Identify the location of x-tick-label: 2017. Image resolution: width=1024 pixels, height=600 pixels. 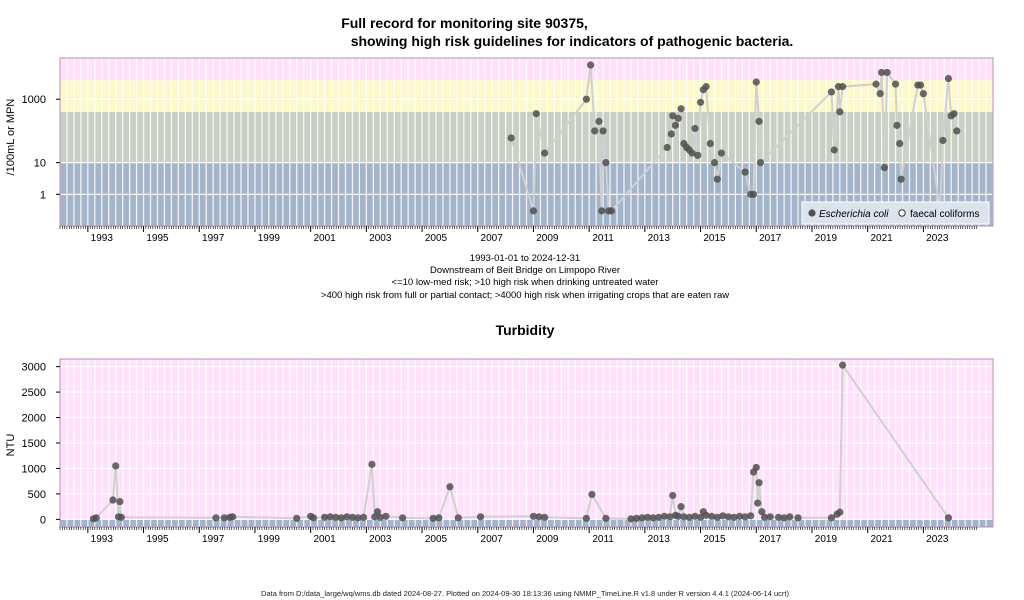
(770, 539).